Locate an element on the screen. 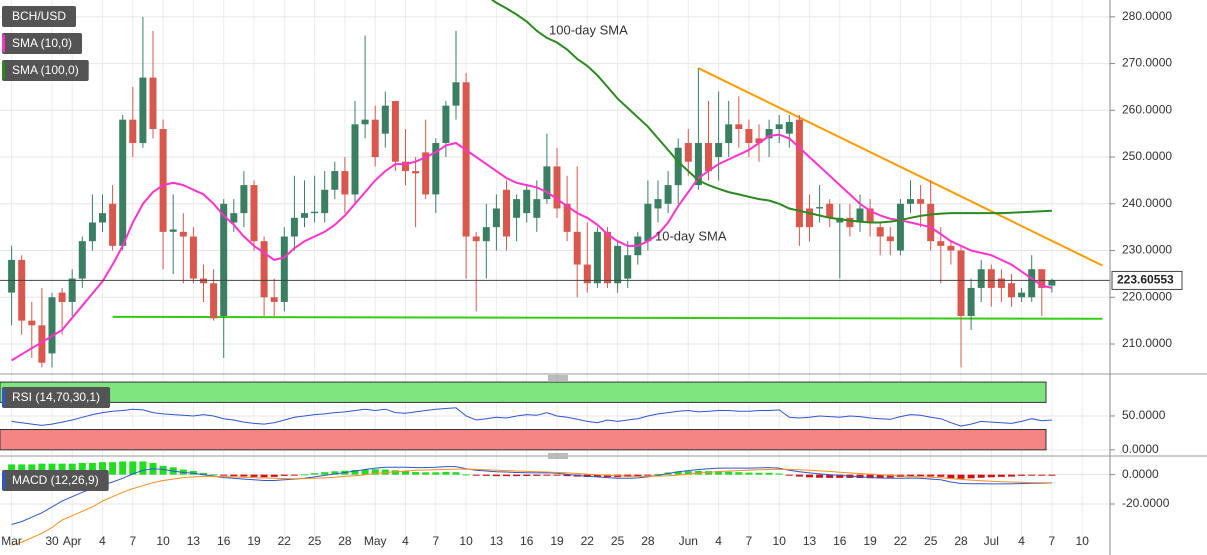 The width and height of the screenshot is (1207, 555). legend-box is located at coordinates (56, 397).